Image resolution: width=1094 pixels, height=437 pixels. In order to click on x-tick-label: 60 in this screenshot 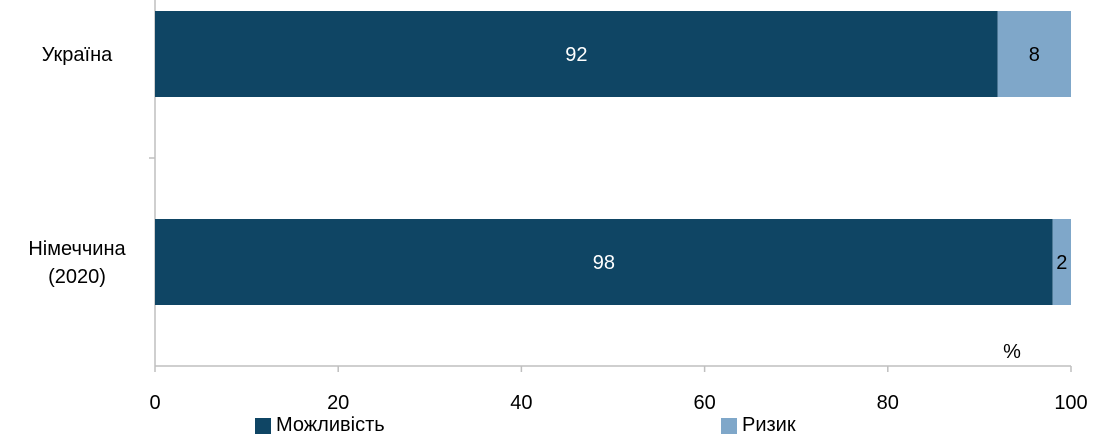, I will do `click(704, 403)`.